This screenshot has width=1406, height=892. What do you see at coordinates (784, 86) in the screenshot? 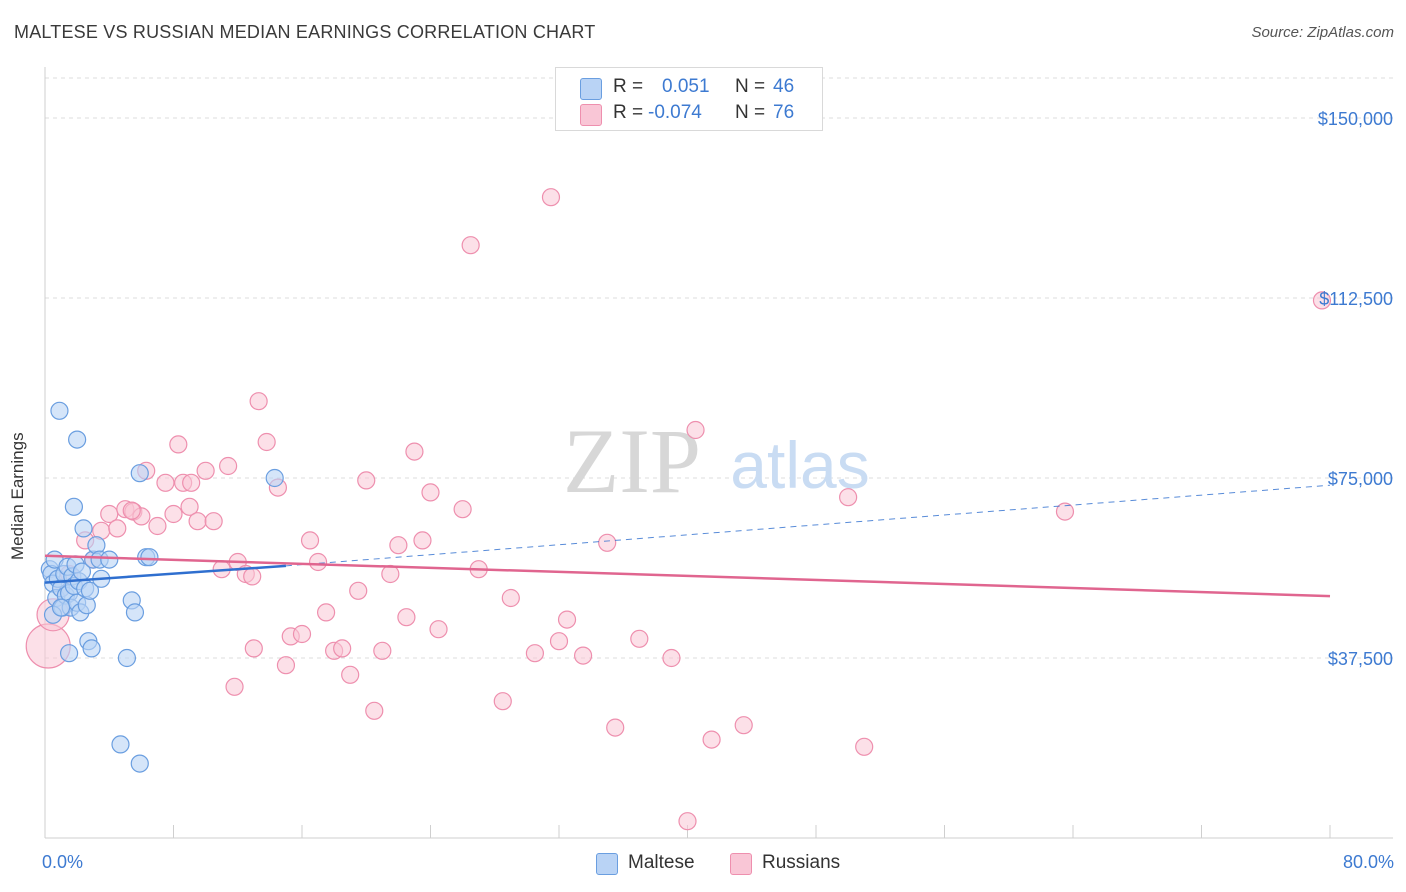
I see `n-value: 46` at bounding box center [784, 86].